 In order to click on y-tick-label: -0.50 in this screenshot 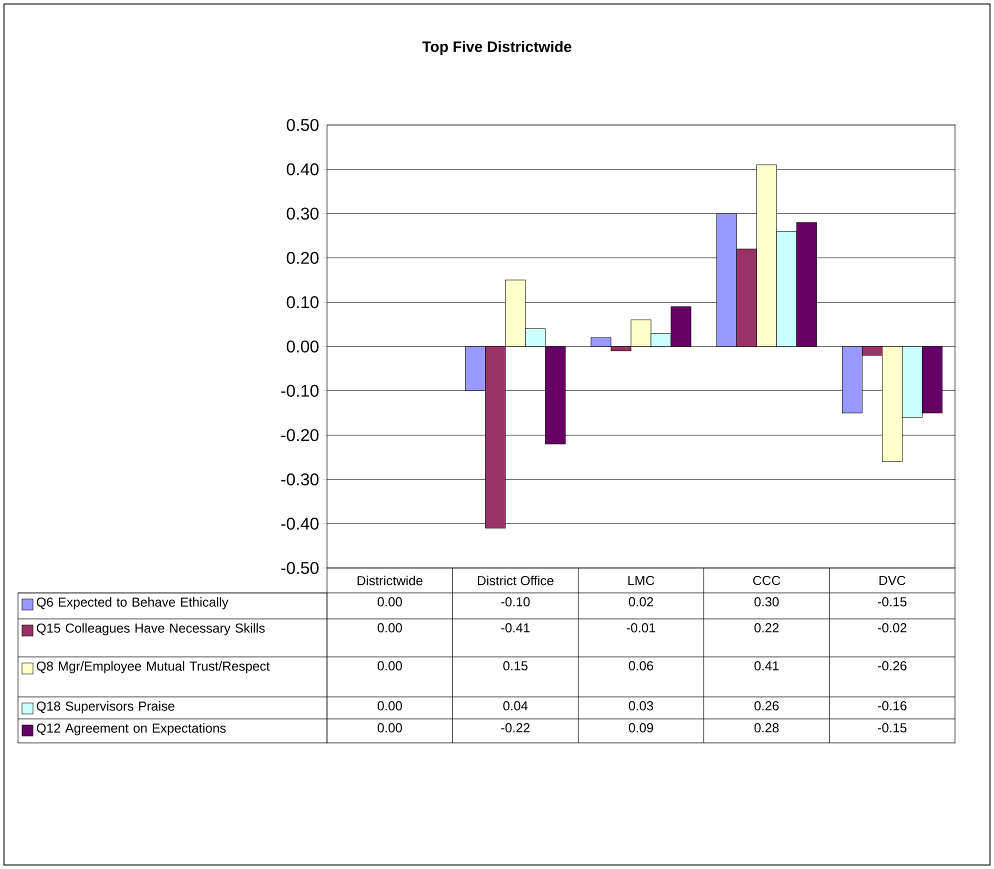, I will do `click(300, 568)`.